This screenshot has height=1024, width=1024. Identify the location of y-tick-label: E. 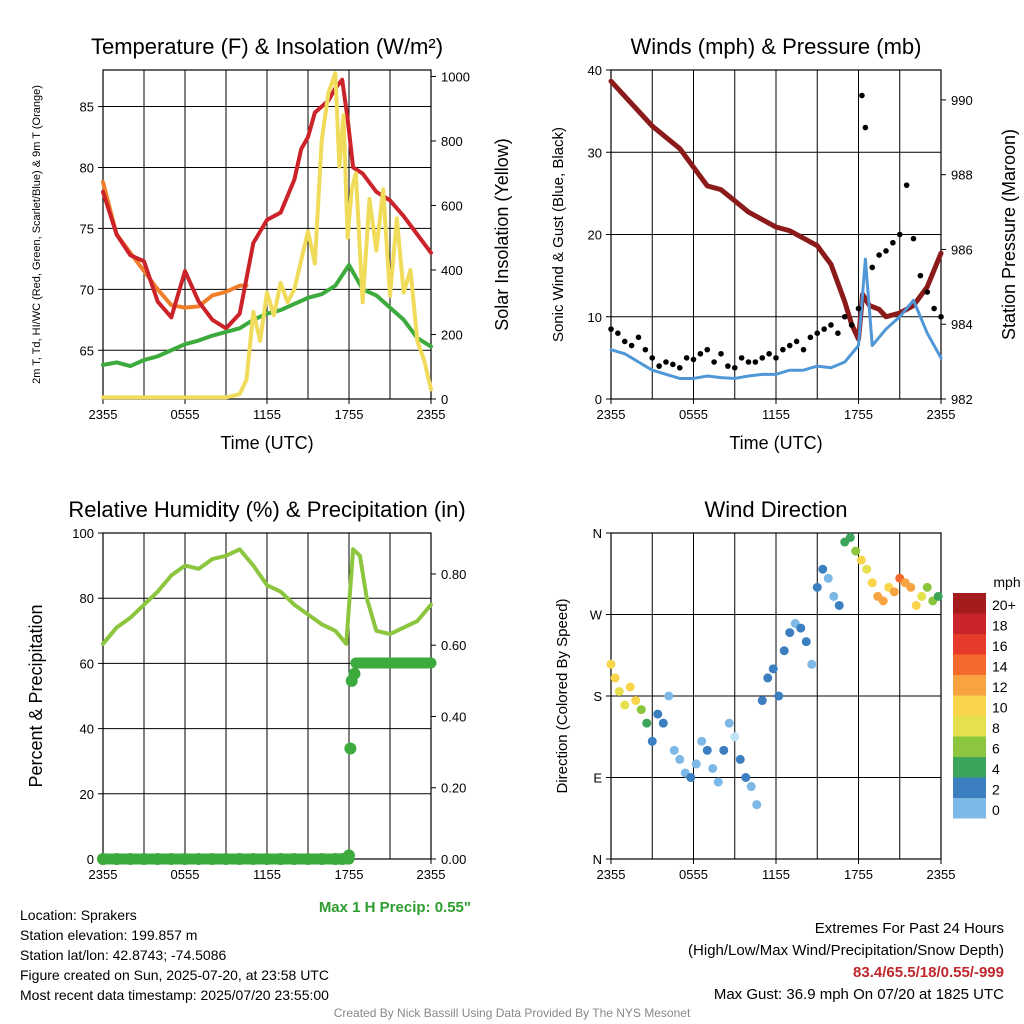
(597, 778).